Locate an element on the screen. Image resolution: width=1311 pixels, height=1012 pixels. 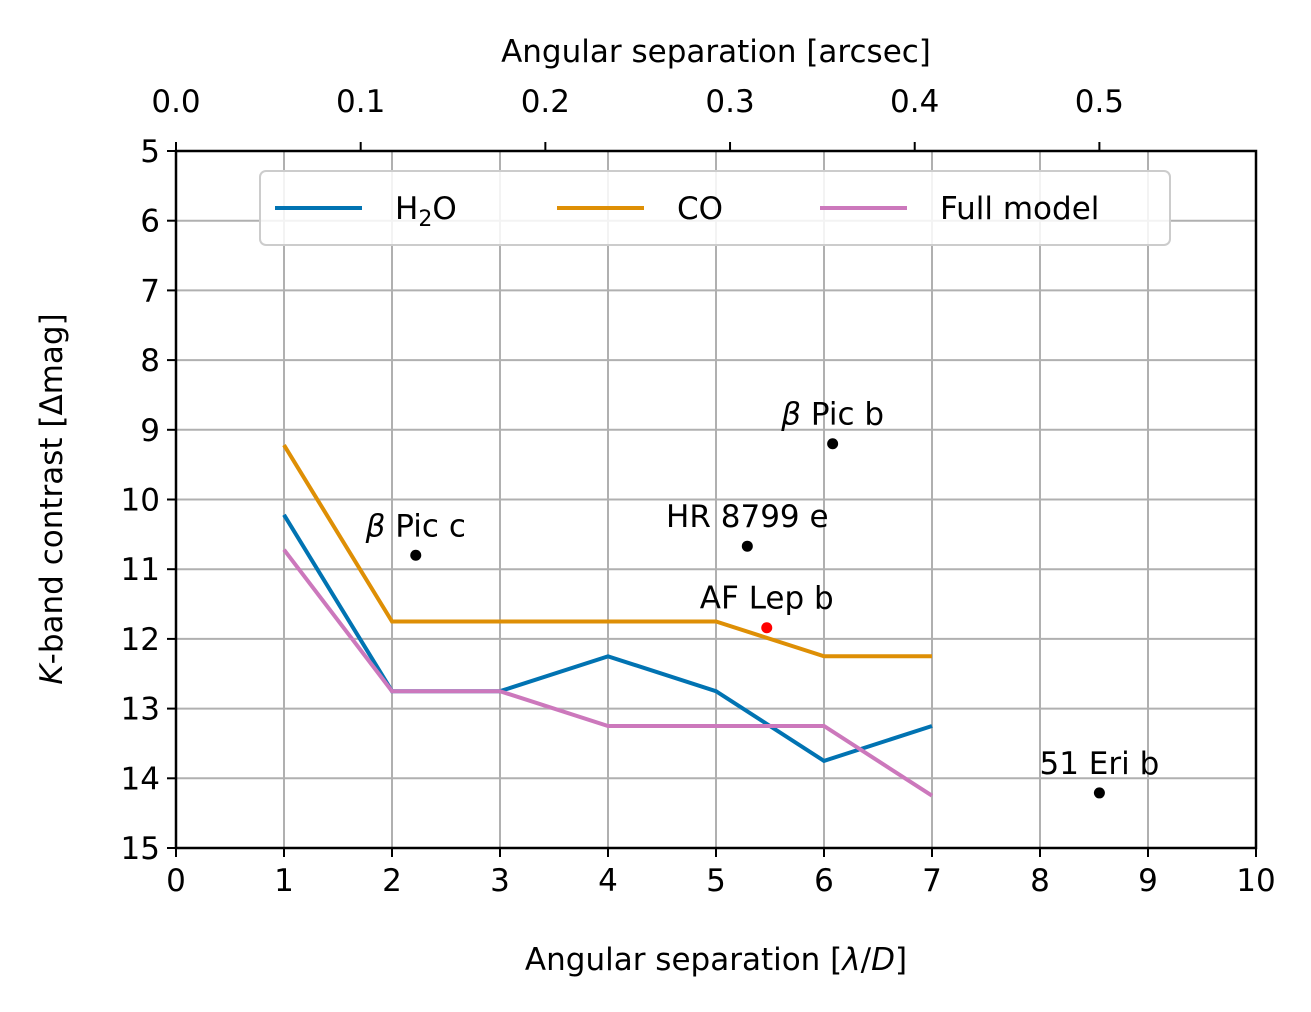
top-tick-label: 0.2 is located at coordinates (545, 102).